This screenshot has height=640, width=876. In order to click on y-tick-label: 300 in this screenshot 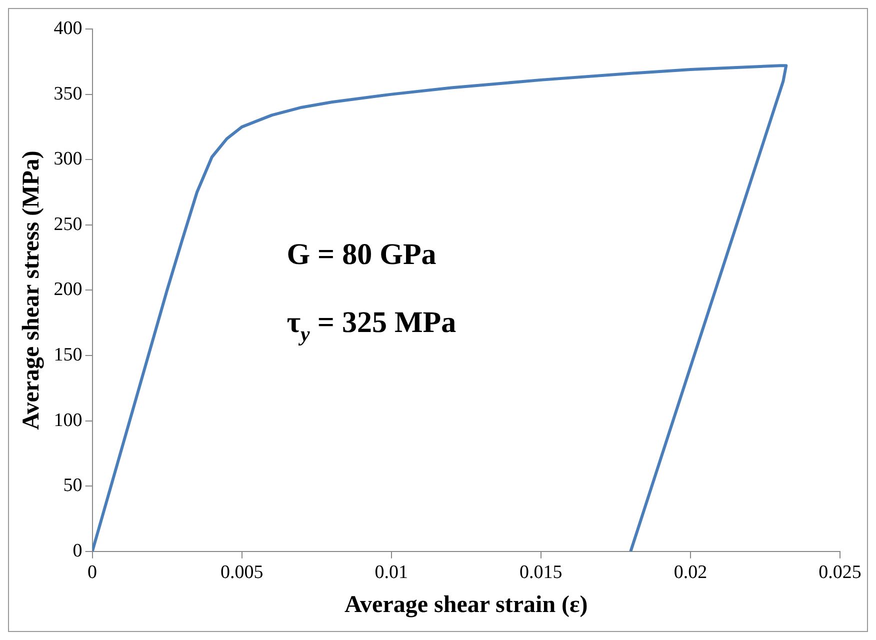, I will do `click(68, 159)`.